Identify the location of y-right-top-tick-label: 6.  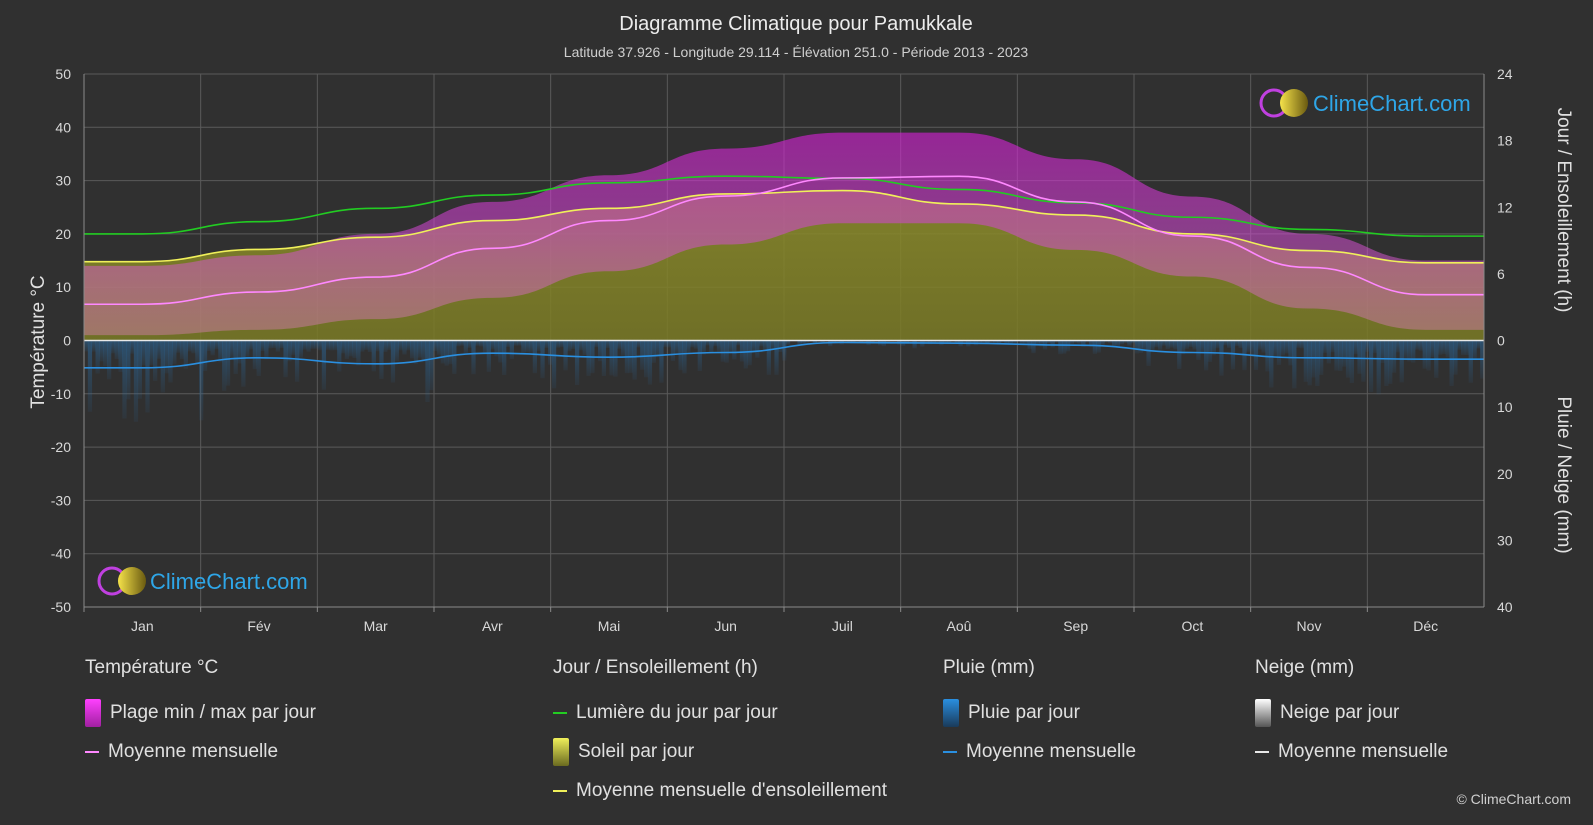
(1501, 274).